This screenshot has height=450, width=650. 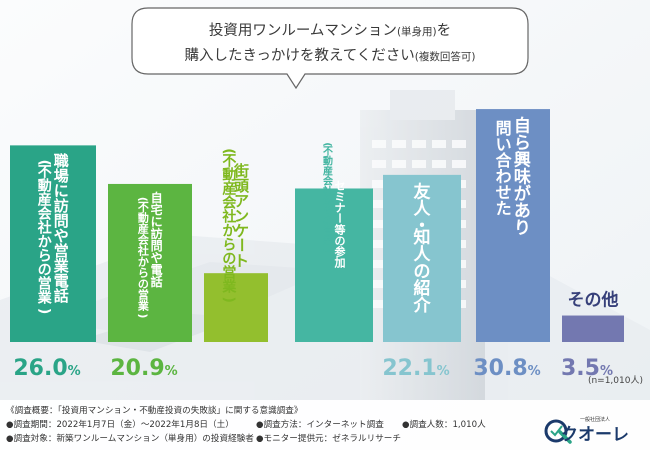 What do you see at coordinates (45, 271) in the screenshot?
I see `bar-label-0-sub-char-8: の` at bounding box center [45, 271].